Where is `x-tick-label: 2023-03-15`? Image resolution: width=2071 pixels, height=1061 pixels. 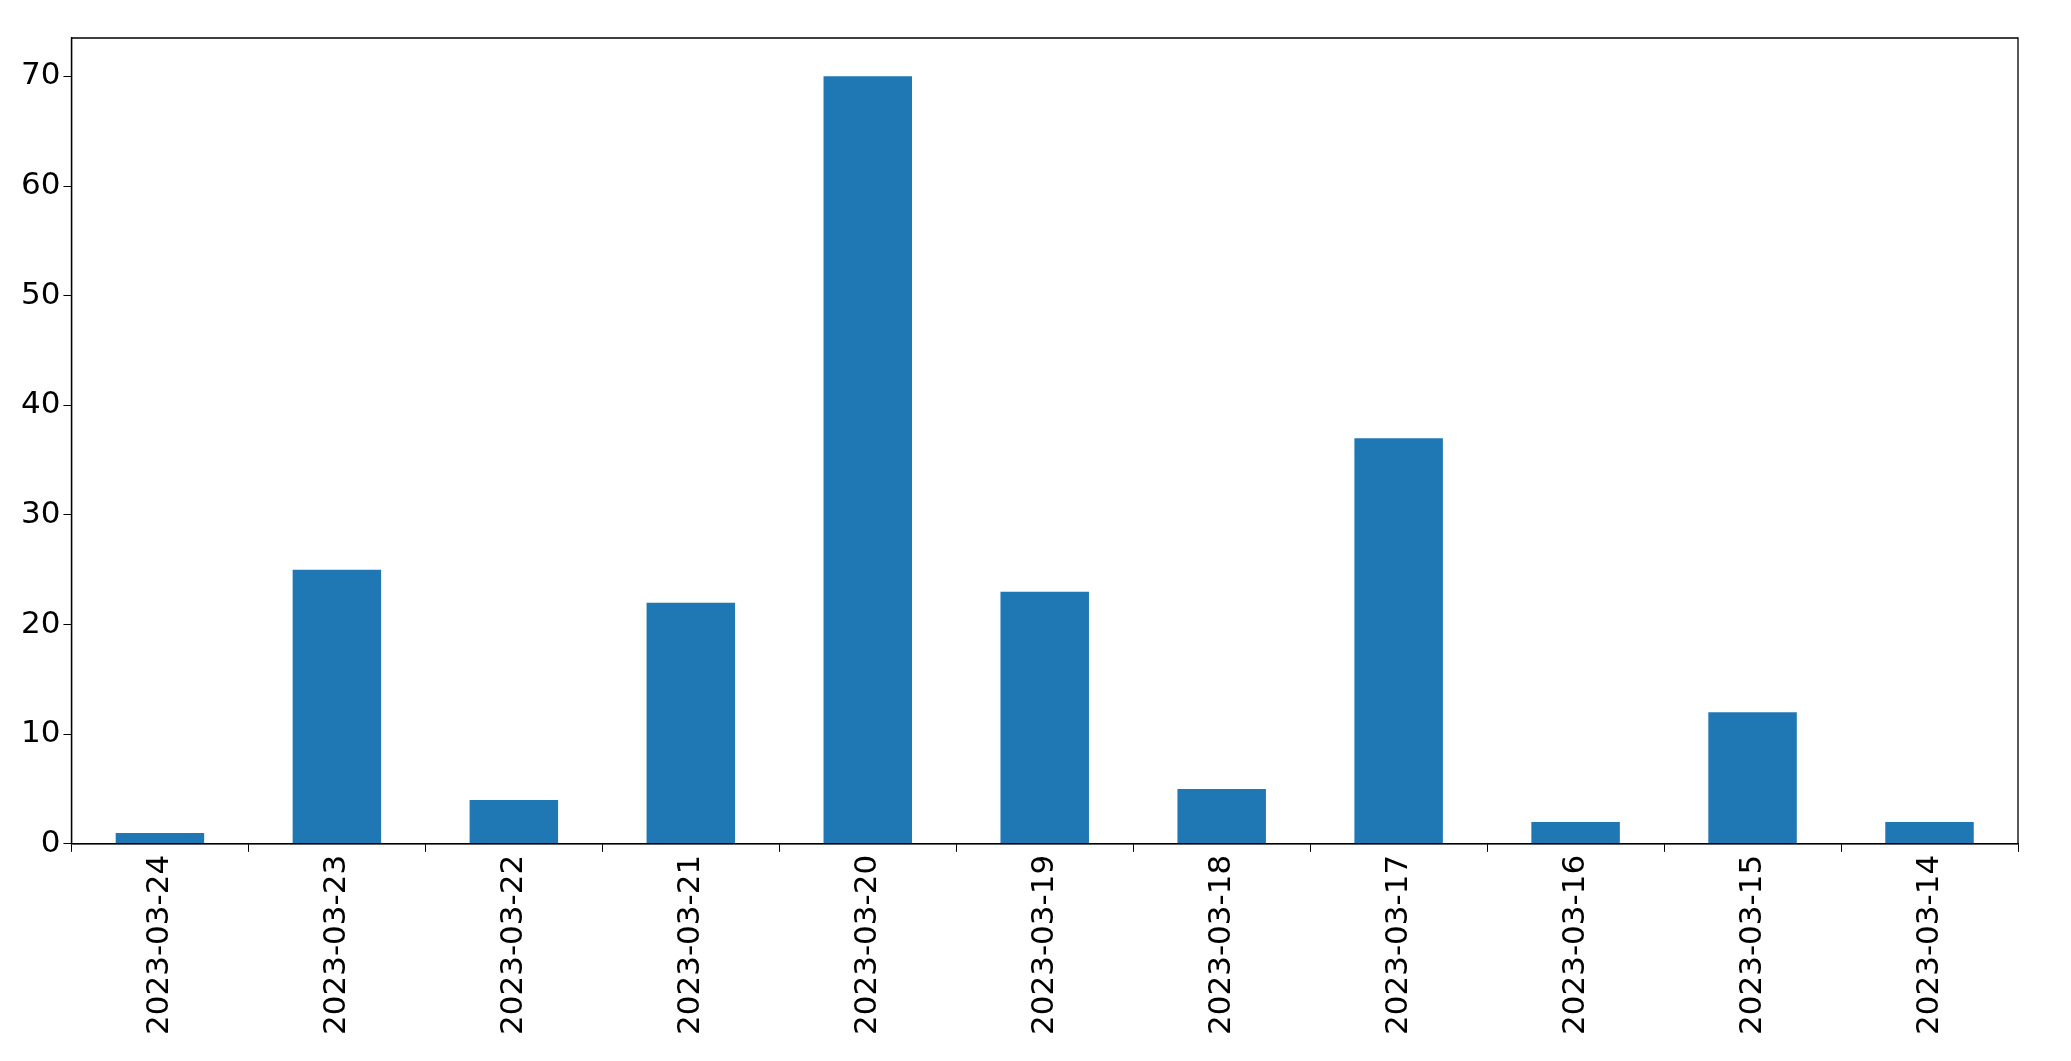
x-tick-label: 2023-03-15 is located at coordinates (1749, 945).